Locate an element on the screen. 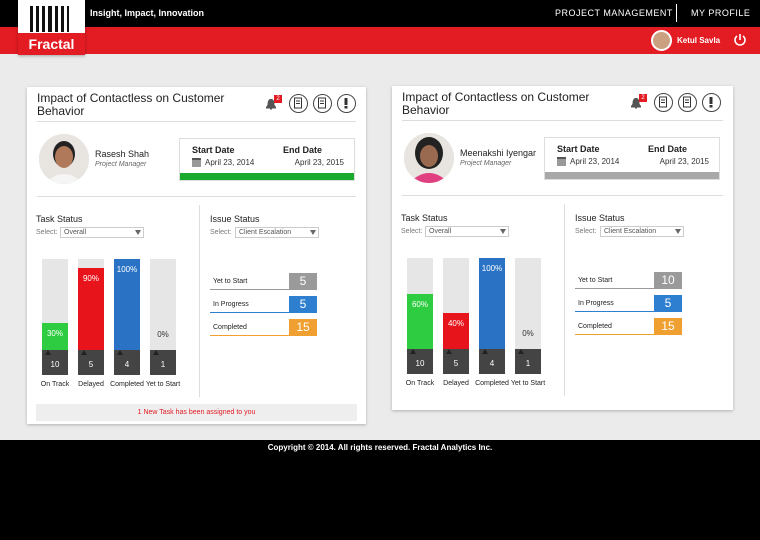  bar-label: 60% is located at coordinates (419, 305).